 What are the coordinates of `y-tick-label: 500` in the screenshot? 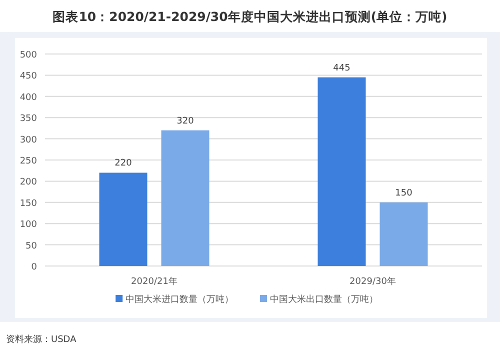 It's located at (29, 55).